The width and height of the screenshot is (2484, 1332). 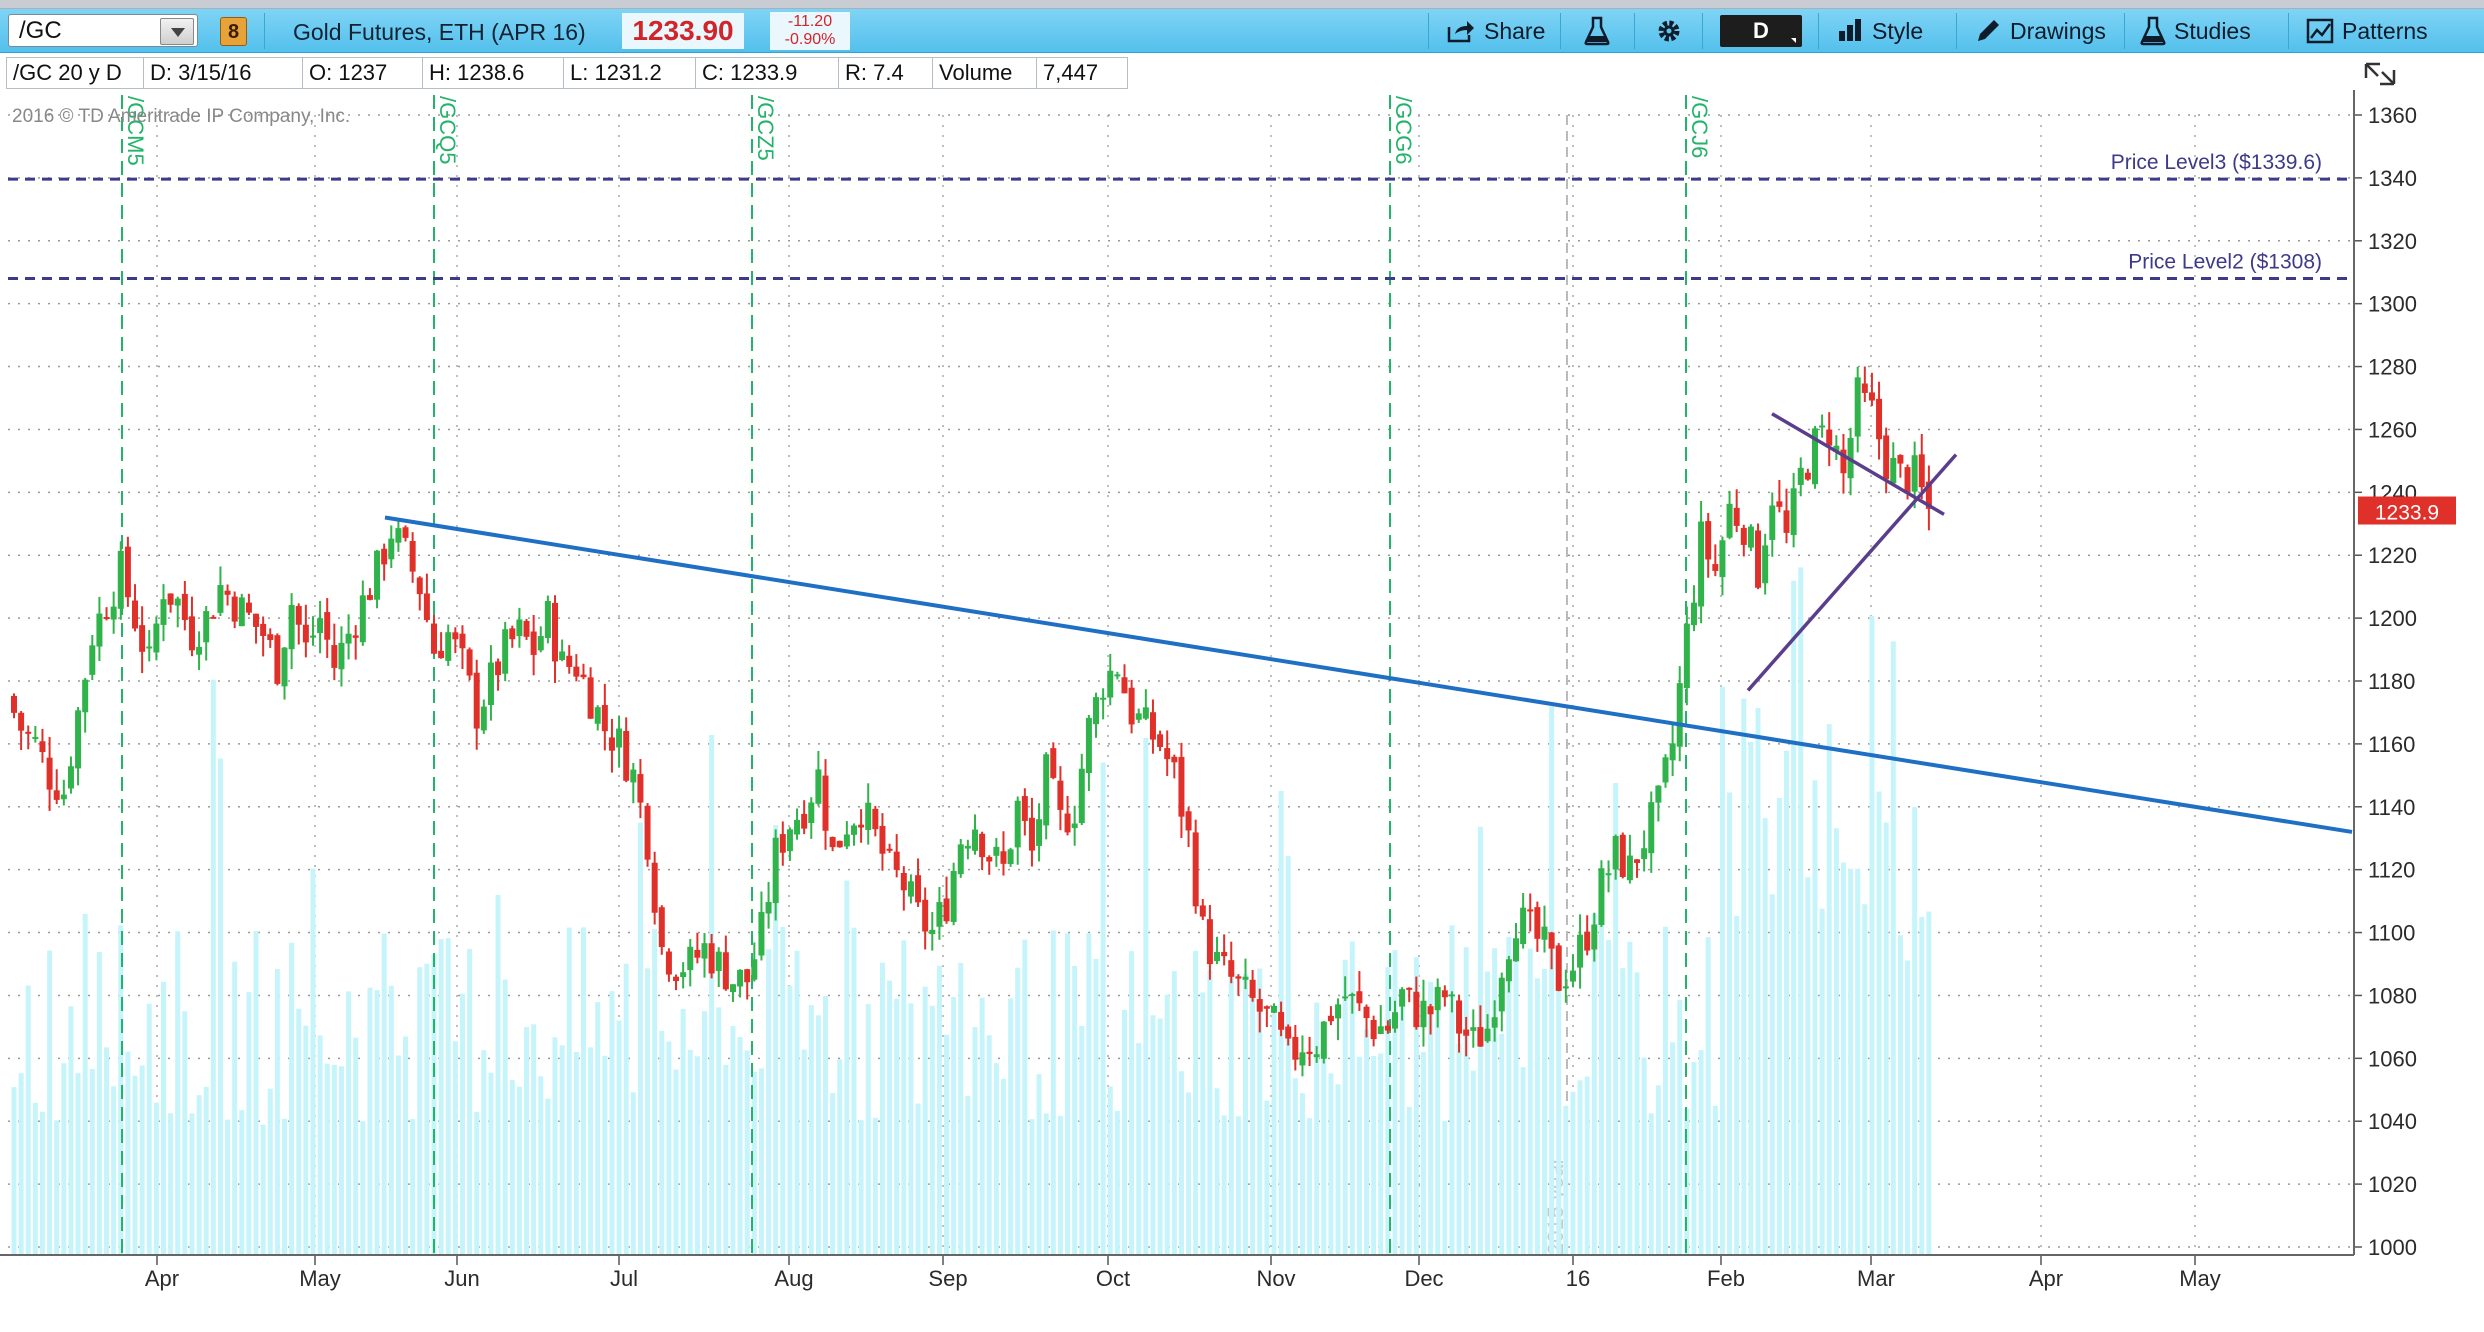 I want to click on y-tick-label: 1200, so click(x=2392, y=618).